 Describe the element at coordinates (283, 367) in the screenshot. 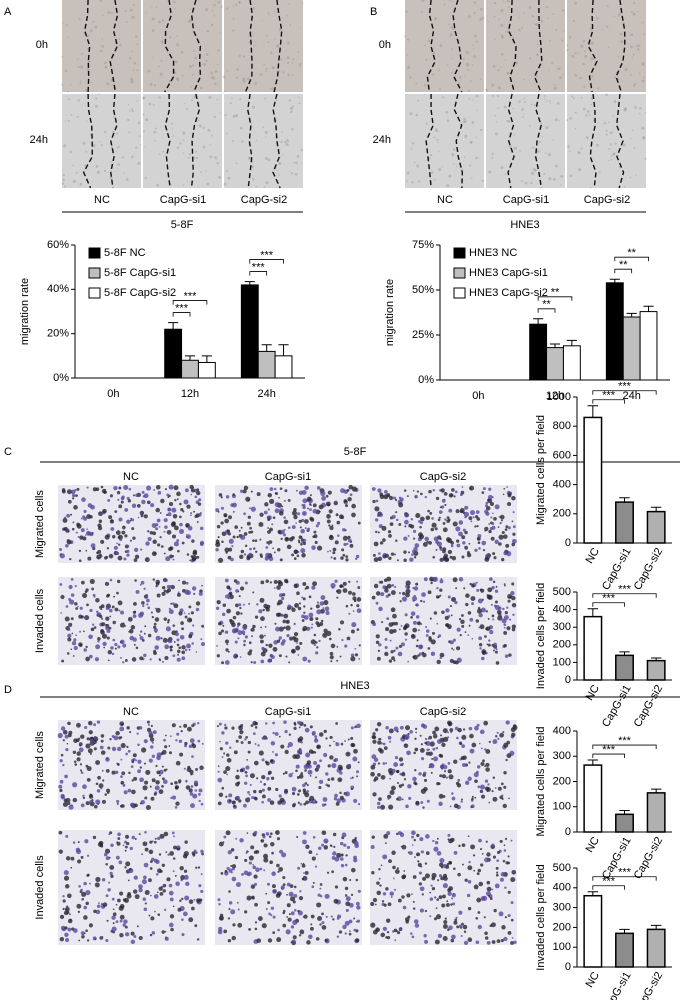

I see `bar` at that location.